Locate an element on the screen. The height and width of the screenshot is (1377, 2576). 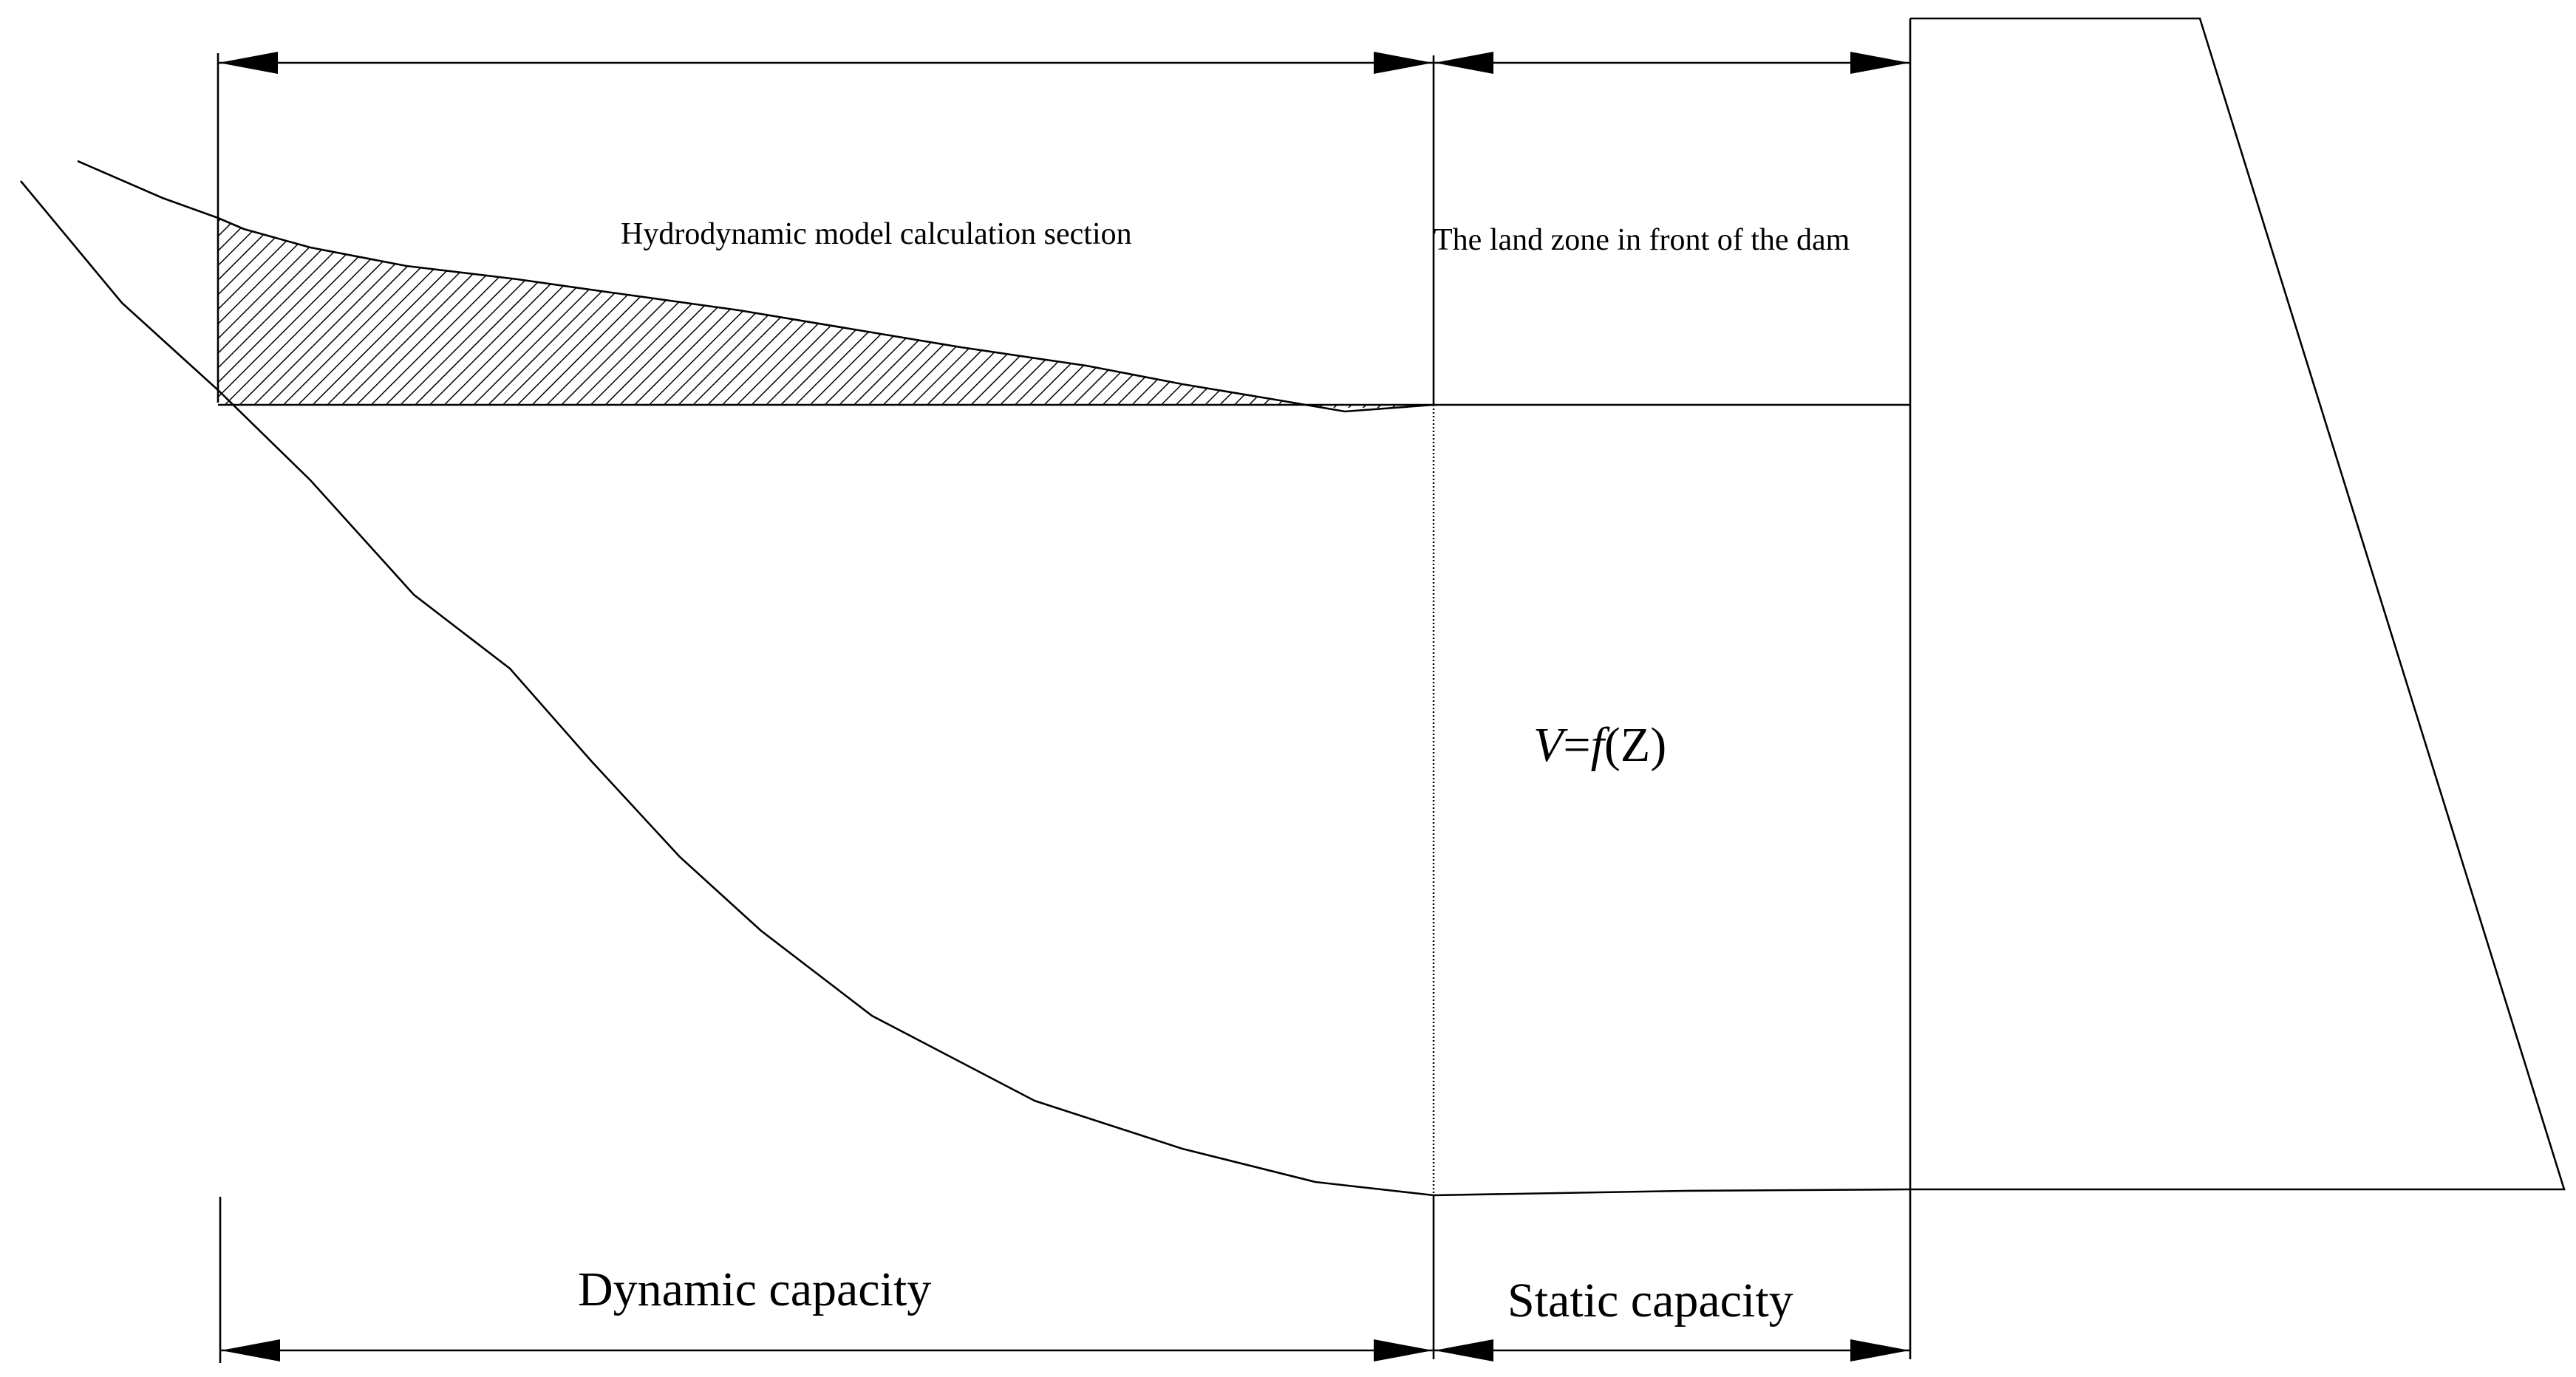
dynamic-capacity-label: Dynamic capacity is located at coordinates (754, 1289).